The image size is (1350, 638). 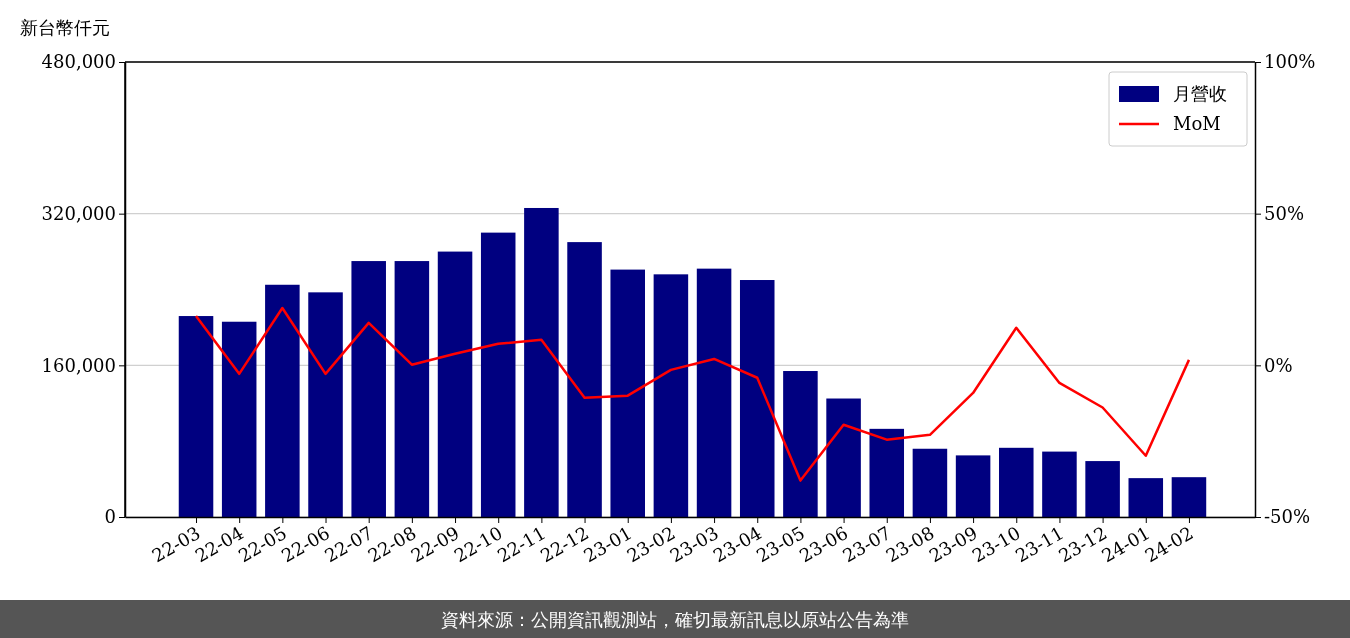 What do you see at coordinates (1287, 517) in the screenshot?
I see `y2-tick-label: -50%` at bounding box center [1287, 517].